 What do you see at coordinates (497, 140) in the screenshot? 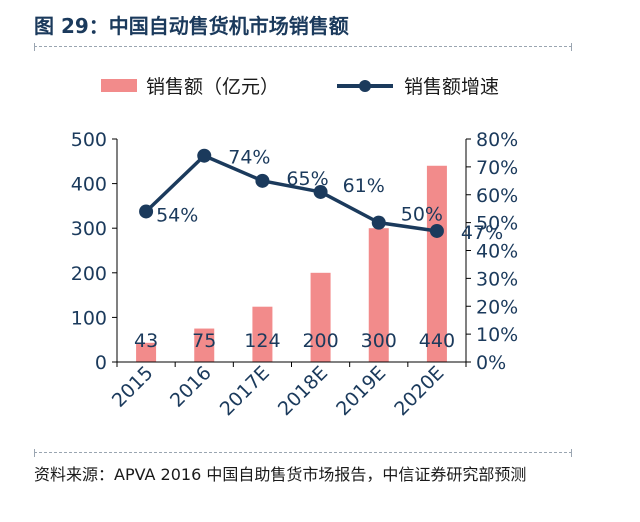
I see `y-right-tick-label: 80%` at bounding box center [497, 140].